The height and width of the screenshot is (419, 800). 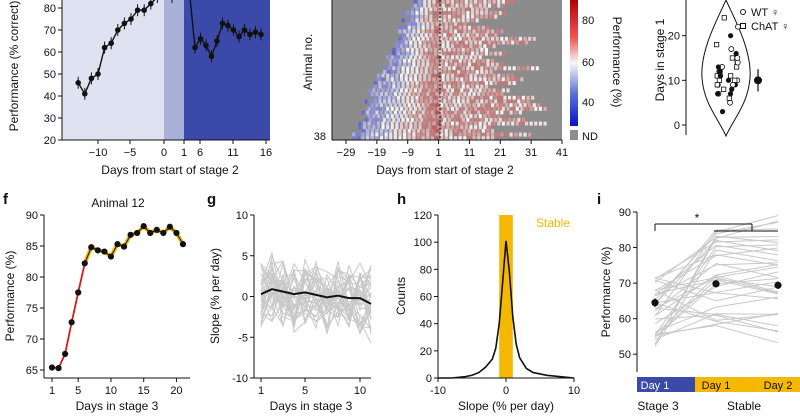 What do you see at coordinates (588, 63) in the screenshot?
I see `colorbar-tick-60: 60` at bounding box center [588, 63].